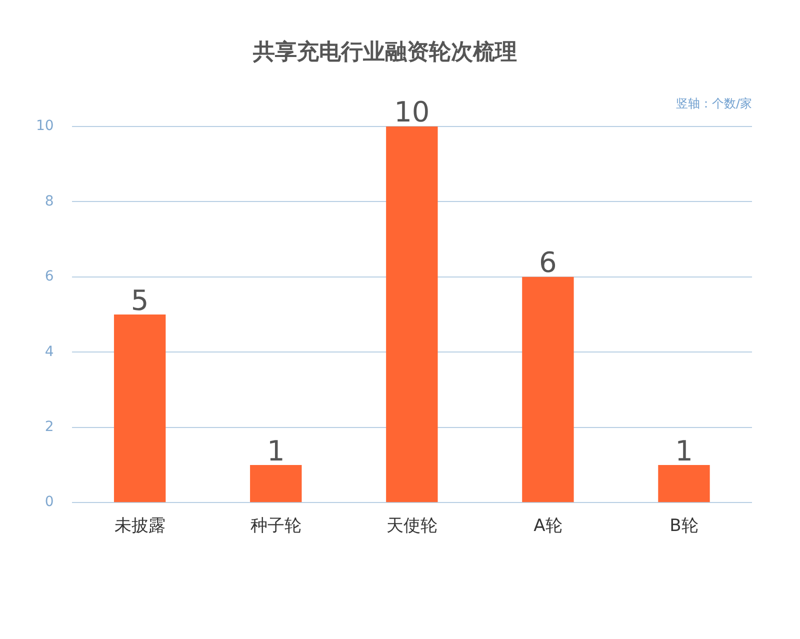  Describe the element at coordinates (49, 352) in the screenshot. I see `y-tick-label: 4` at that location.